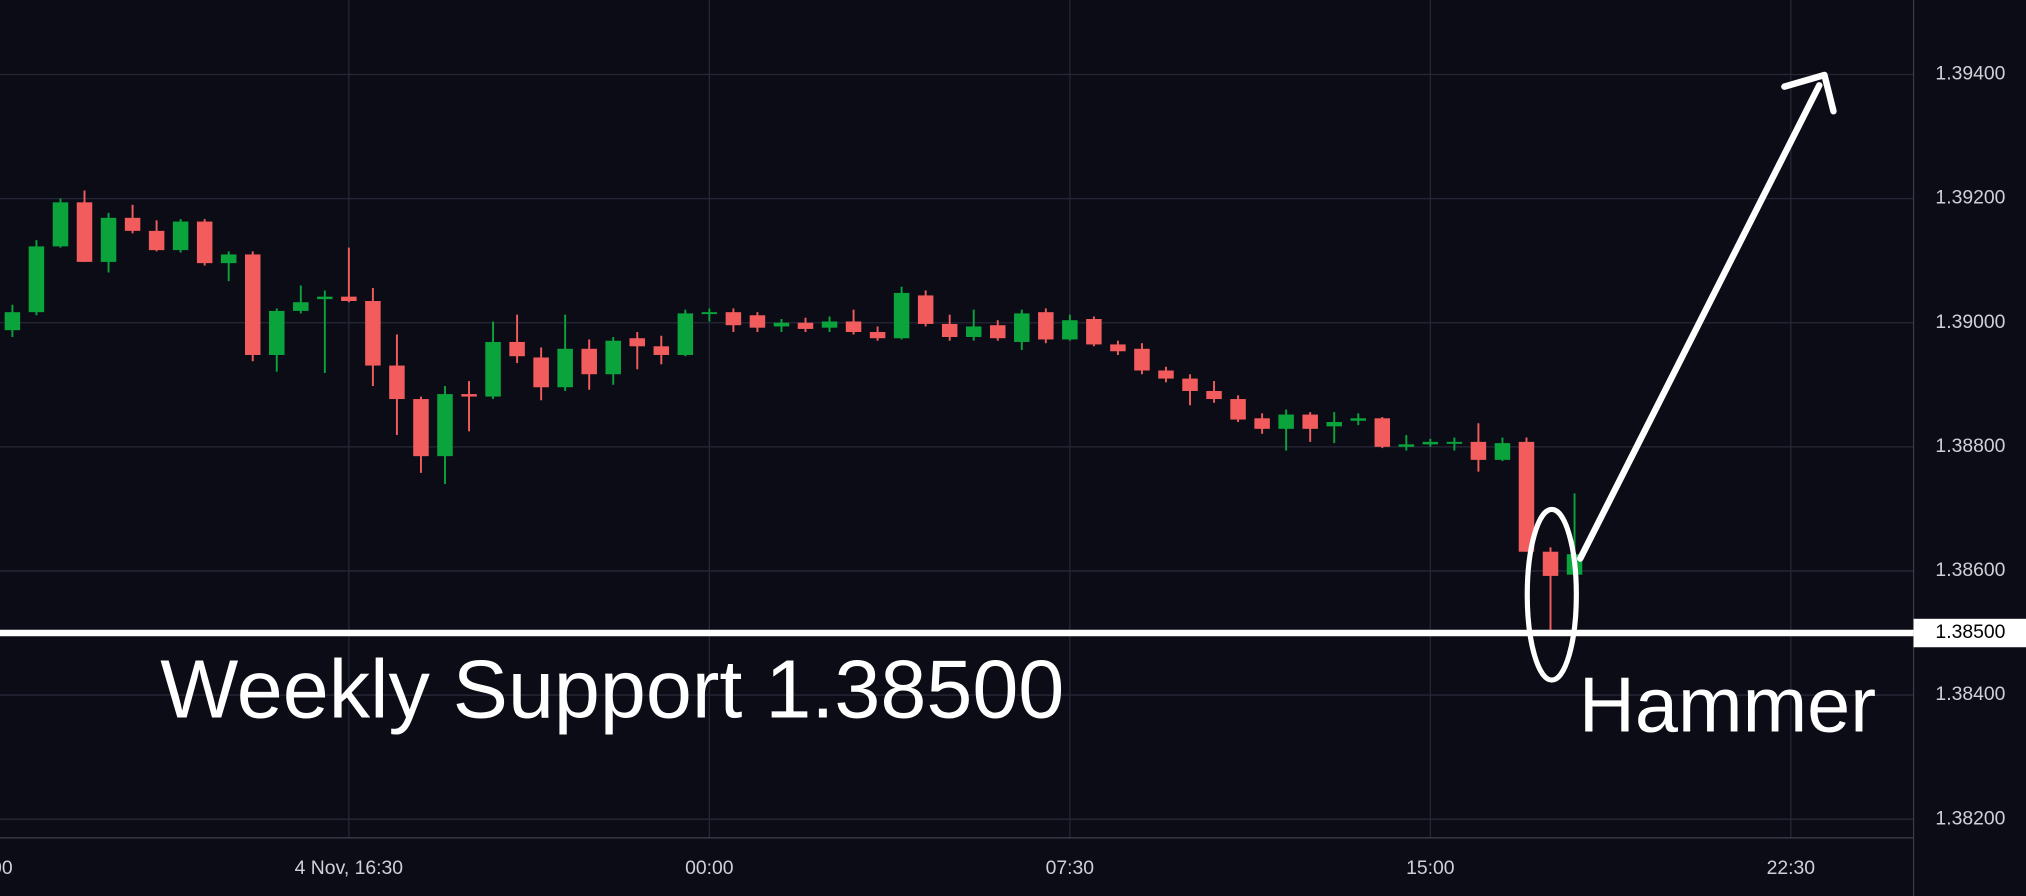  What do you see at coordinates (1430, 868) in the screenshot?
I see `x-tick-label: 15:00` at bounding box center [1430, 868].